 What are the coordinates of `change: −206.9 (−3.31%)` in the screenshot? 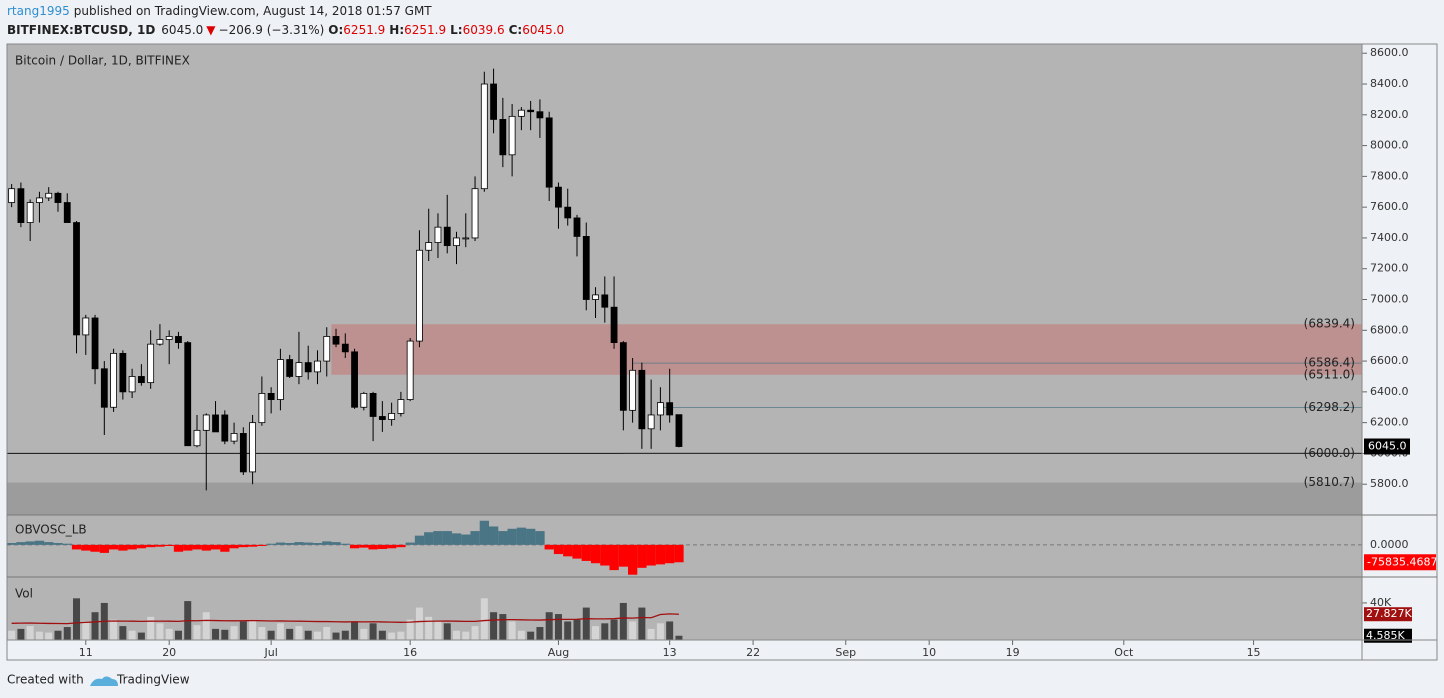 It's located at (272, 30).